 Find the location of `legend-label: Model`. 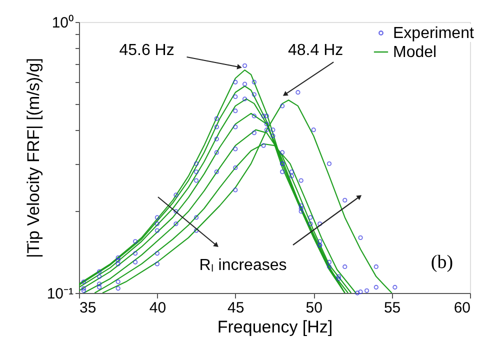

legend-label: Model is located at coordinates (415, 52).